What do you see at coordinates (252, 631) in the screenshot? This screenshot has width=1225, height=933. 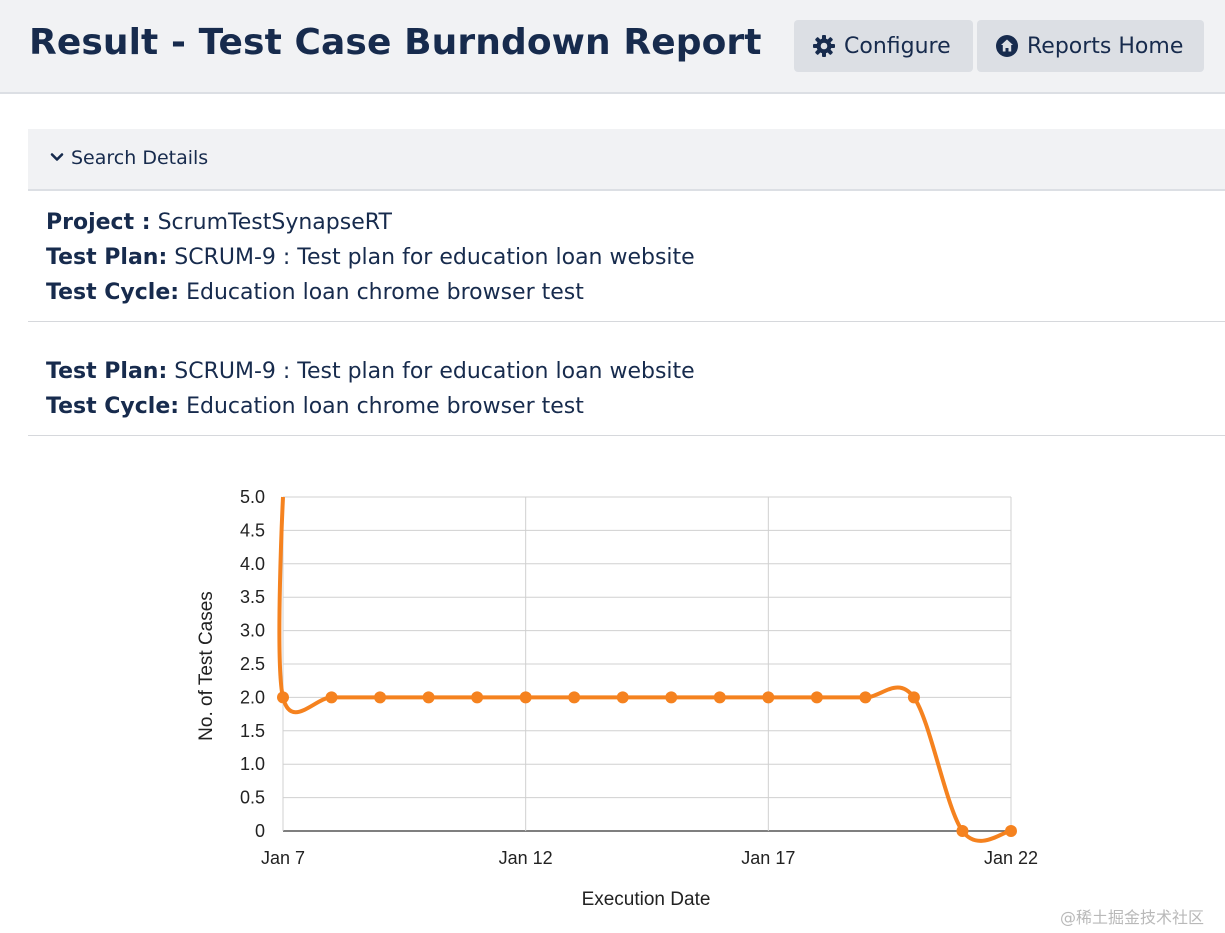 I see `y-tick-label: 3.0` at bounding box center [252, 631].